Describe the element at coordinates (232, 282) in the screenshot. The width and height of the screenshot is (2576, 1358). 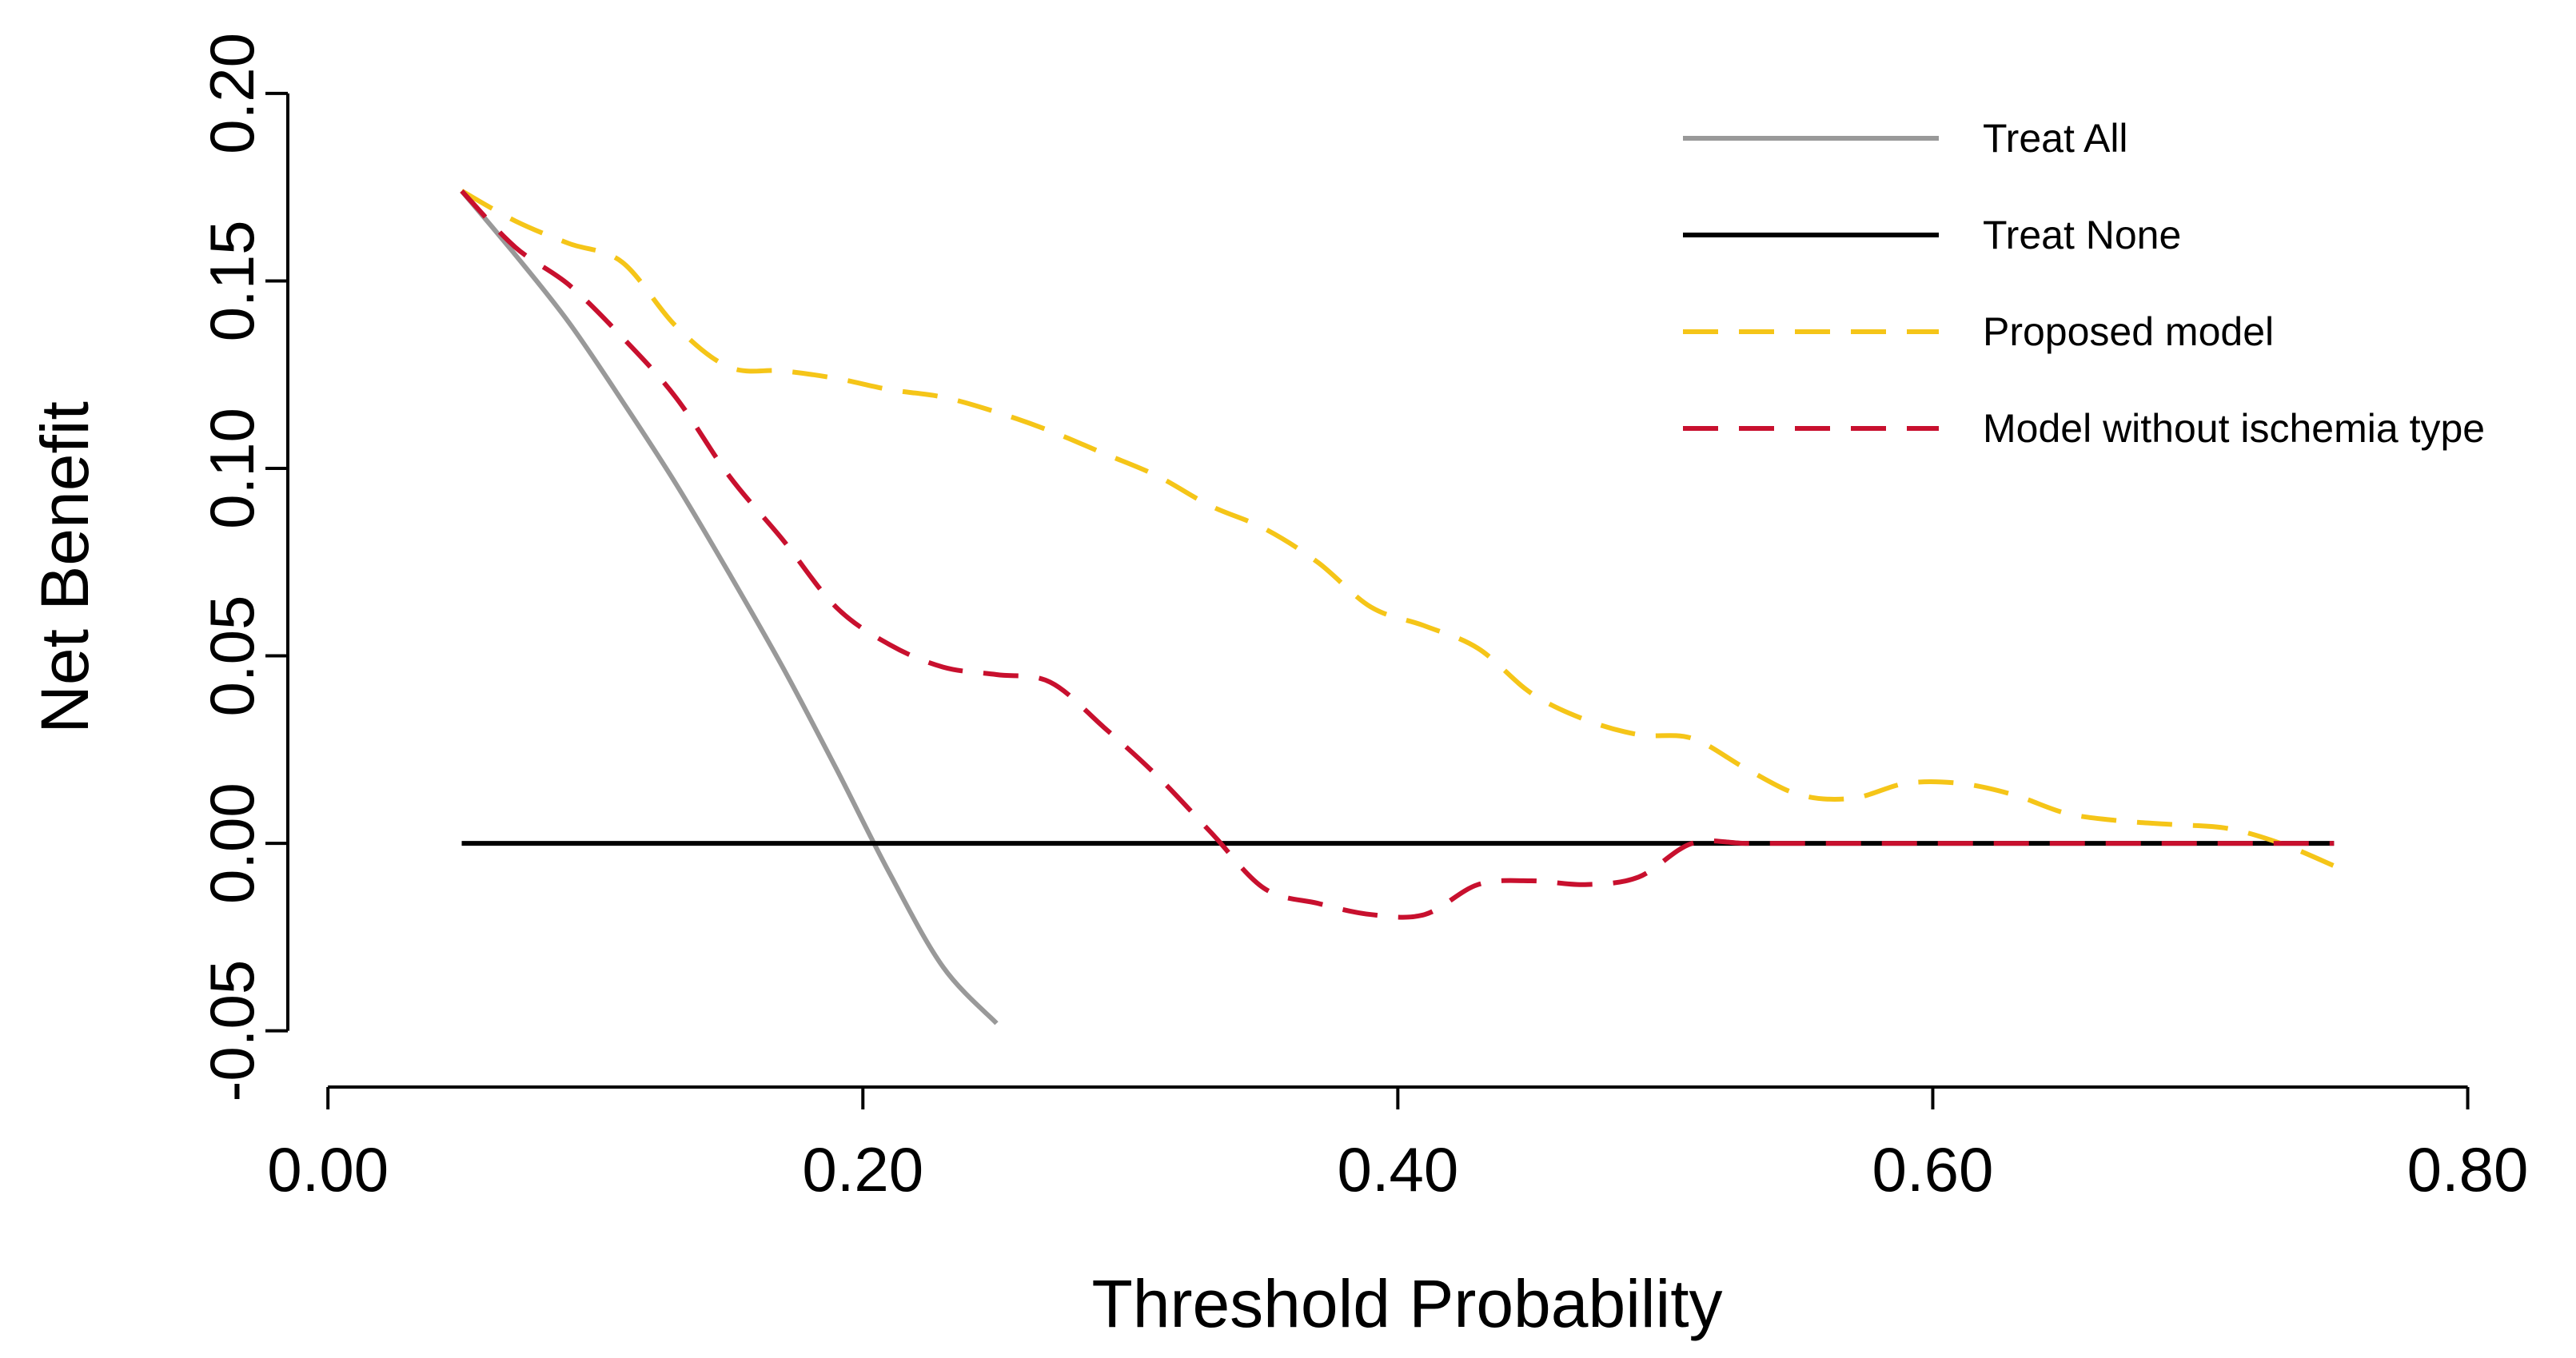
I see `y-tick-label: 0.15` at that location.